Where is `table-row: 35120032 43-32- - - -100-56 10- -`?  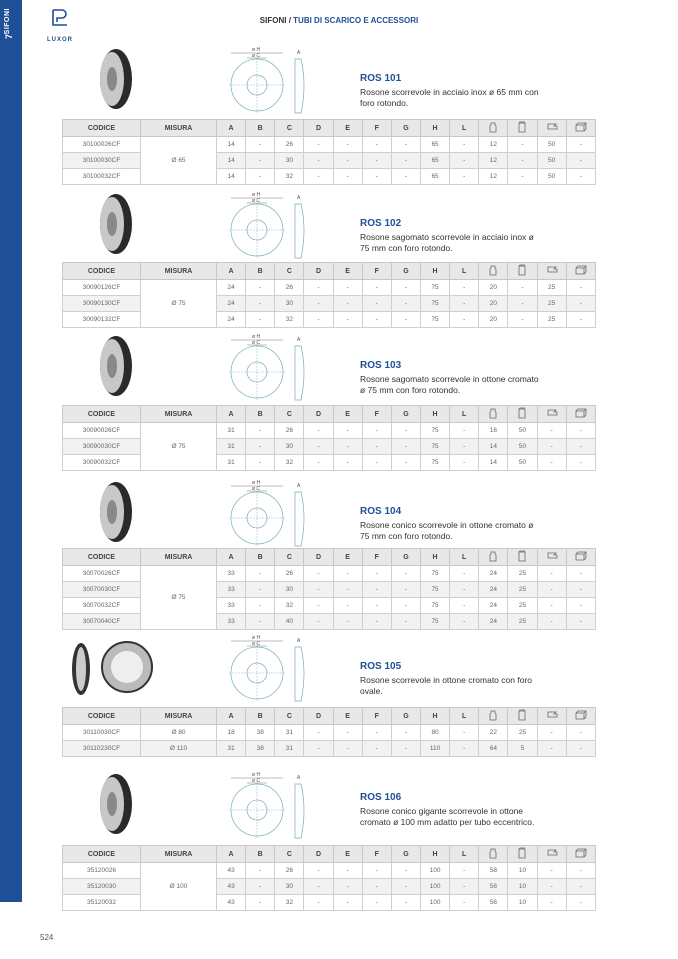
table-row: 35120032 43-32- - - -100-56 10- - is located at coordinates (329, 902).